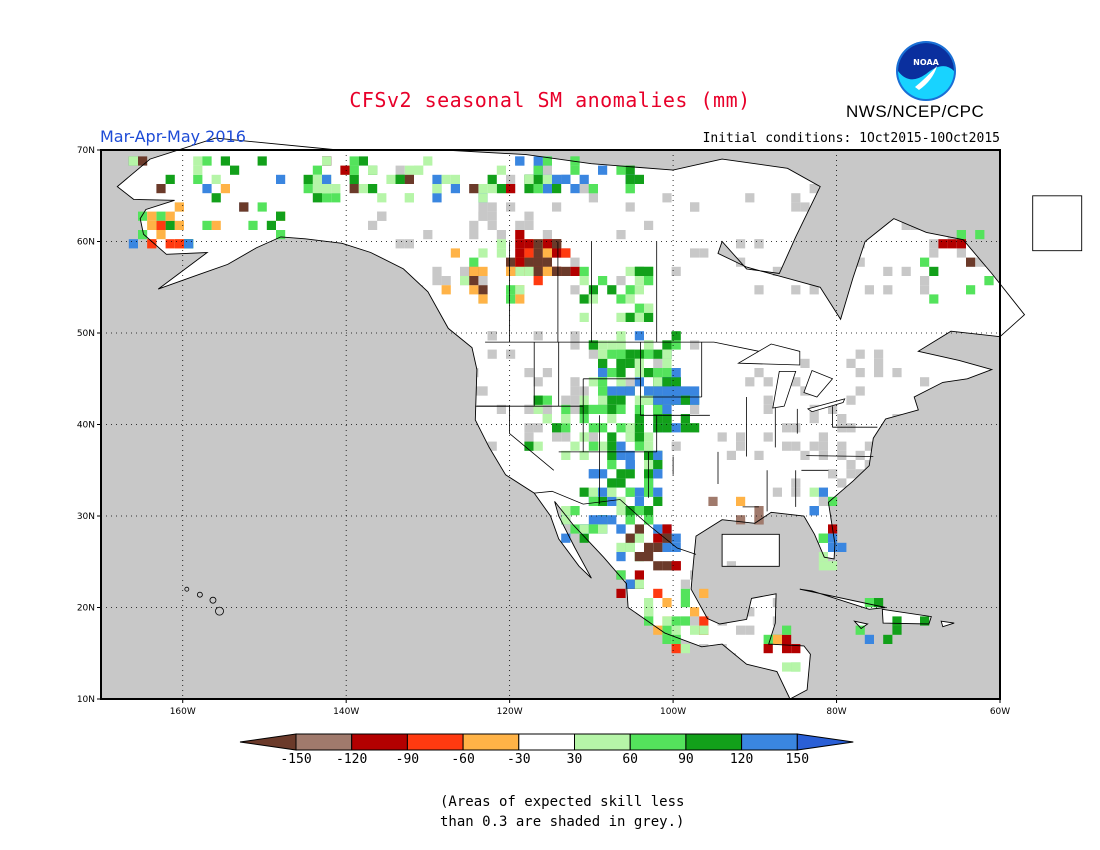 The width and height of the screenshot is (1100, 850). I want to click on colorbar-tick-label: 150, so click(797, 759).